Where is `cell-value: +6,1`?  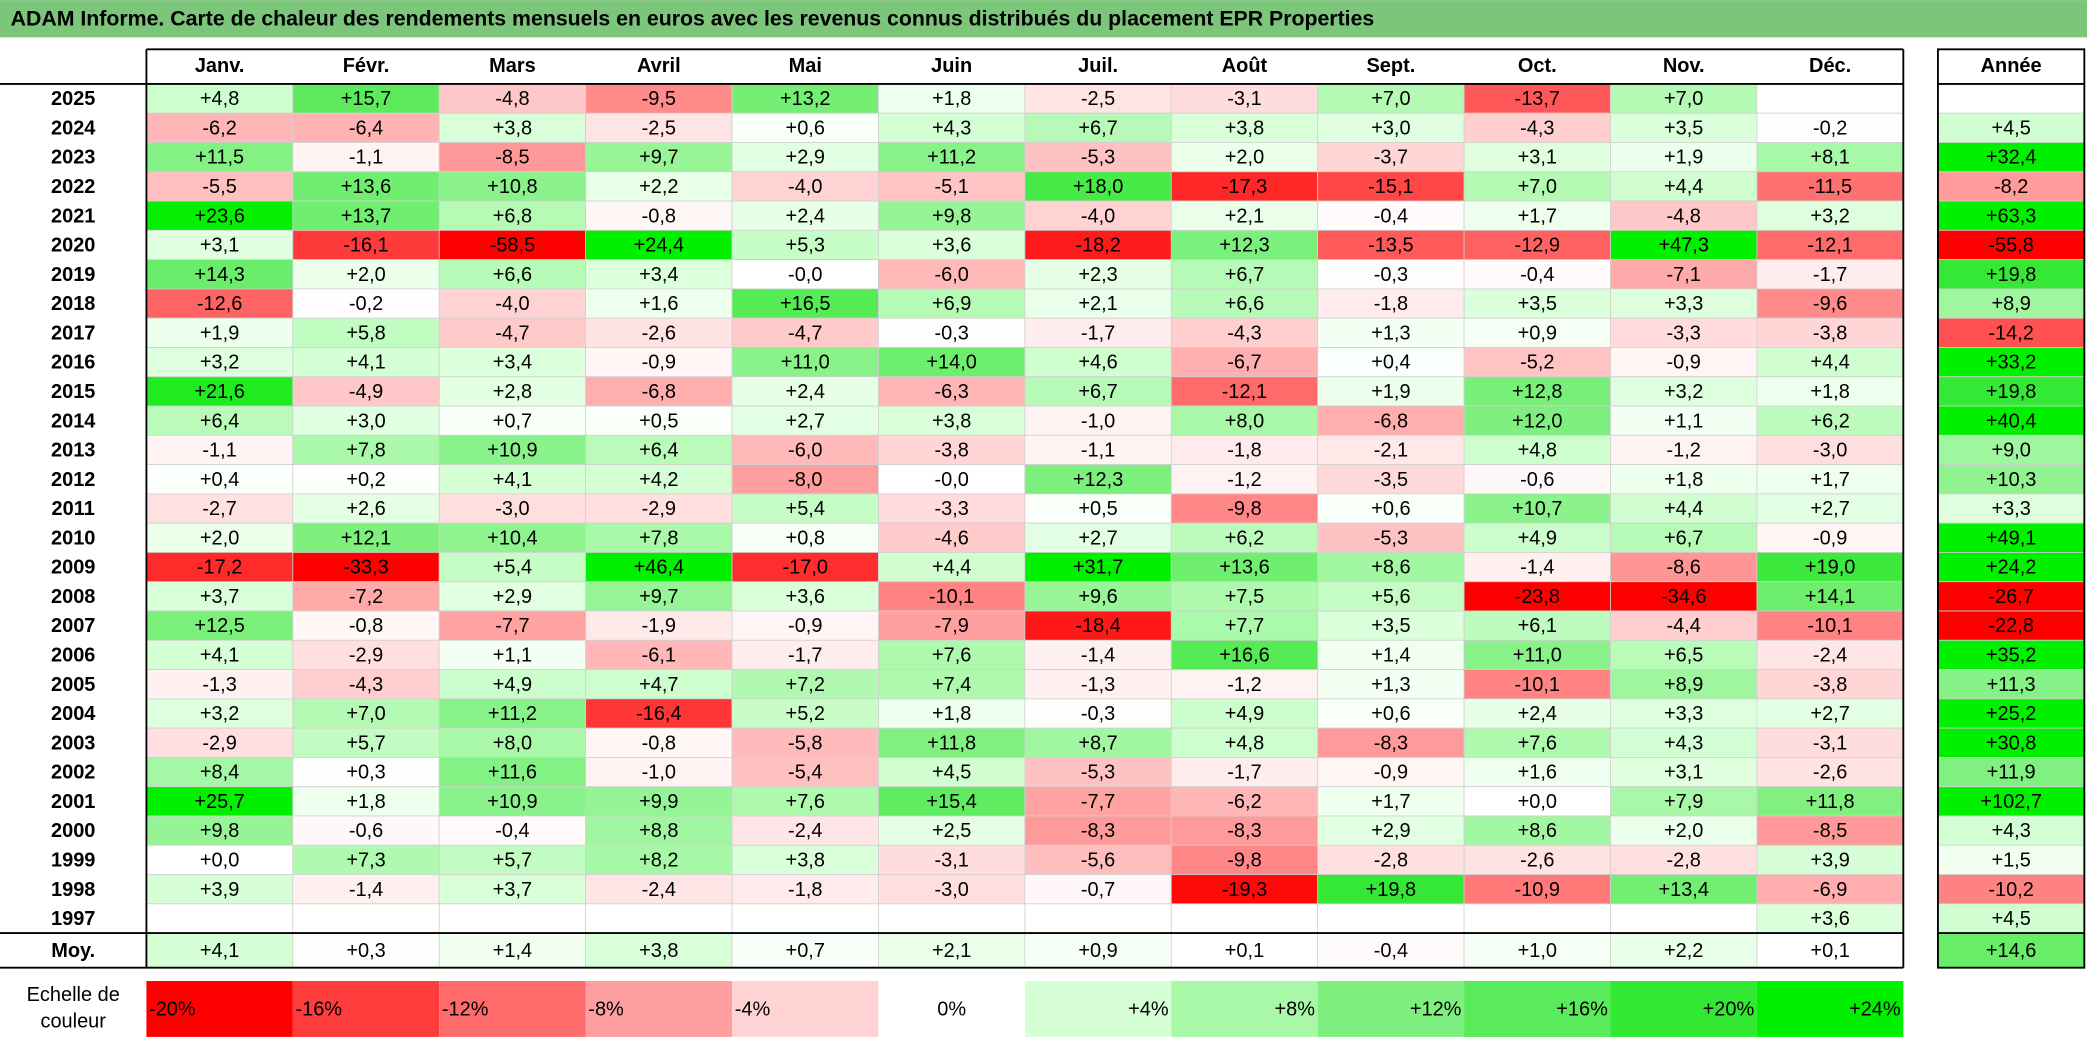 cell-value: +6,1 is located at coordinates (1537, 626).